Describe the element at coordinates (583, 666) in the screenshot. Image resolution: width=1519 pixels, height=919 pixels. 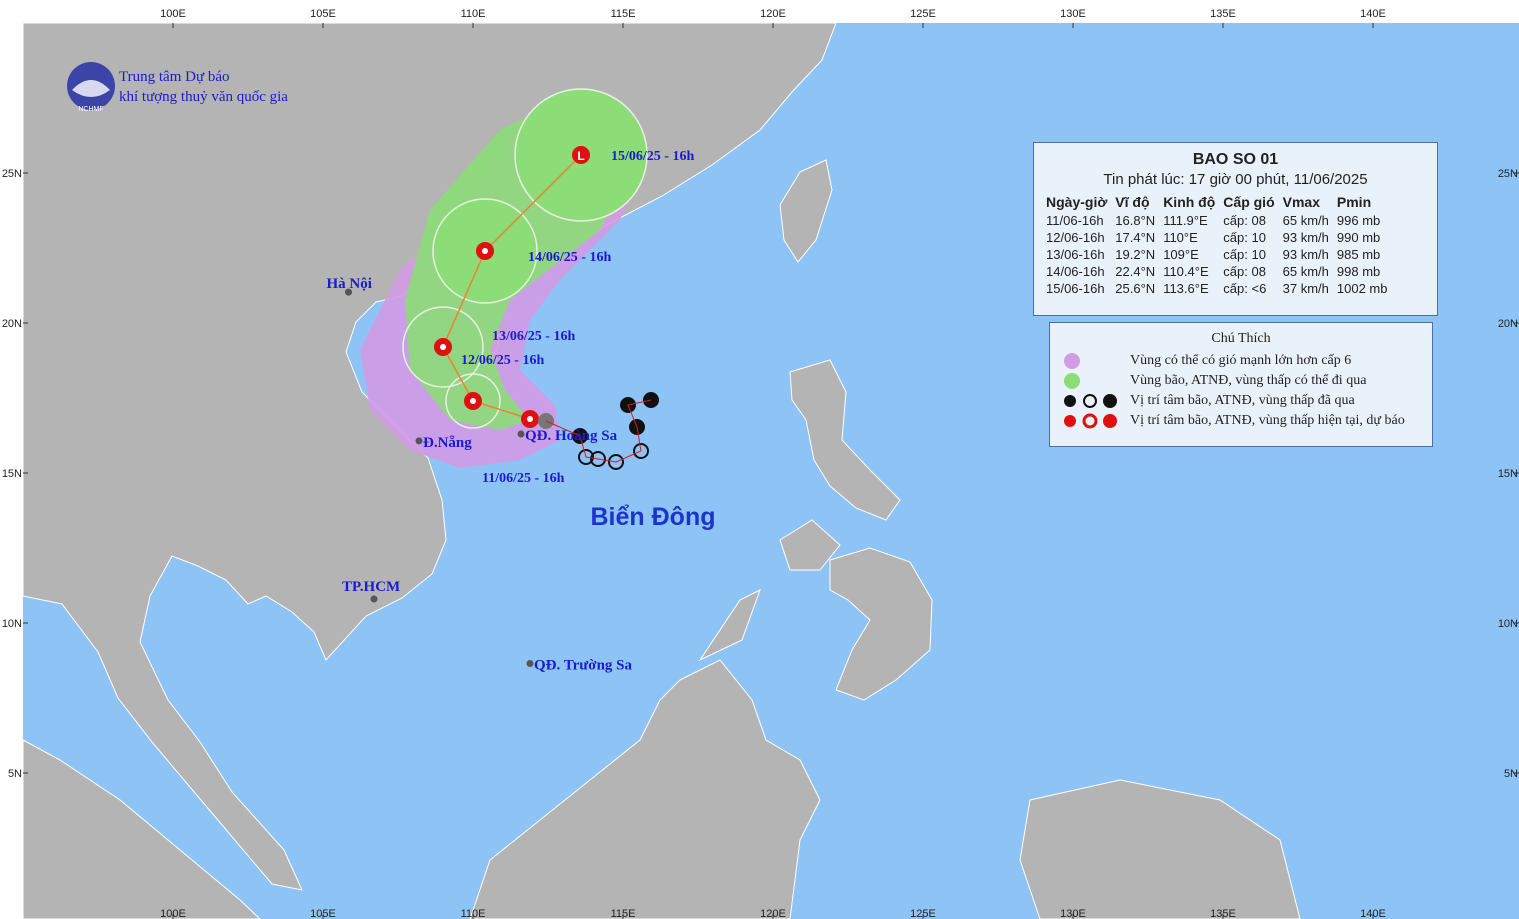
I see `place-label: QĐ. Trường Sa` at that location.